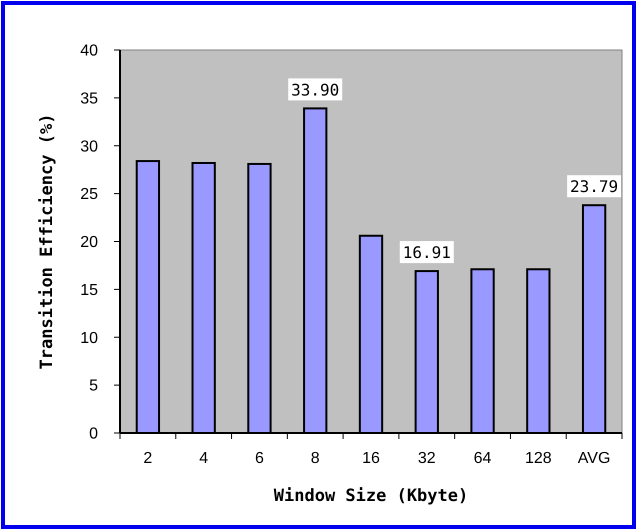 The width and height of the screenshot is (637, 530). I want to click on x-tick-label: 64, so click(483, 458).